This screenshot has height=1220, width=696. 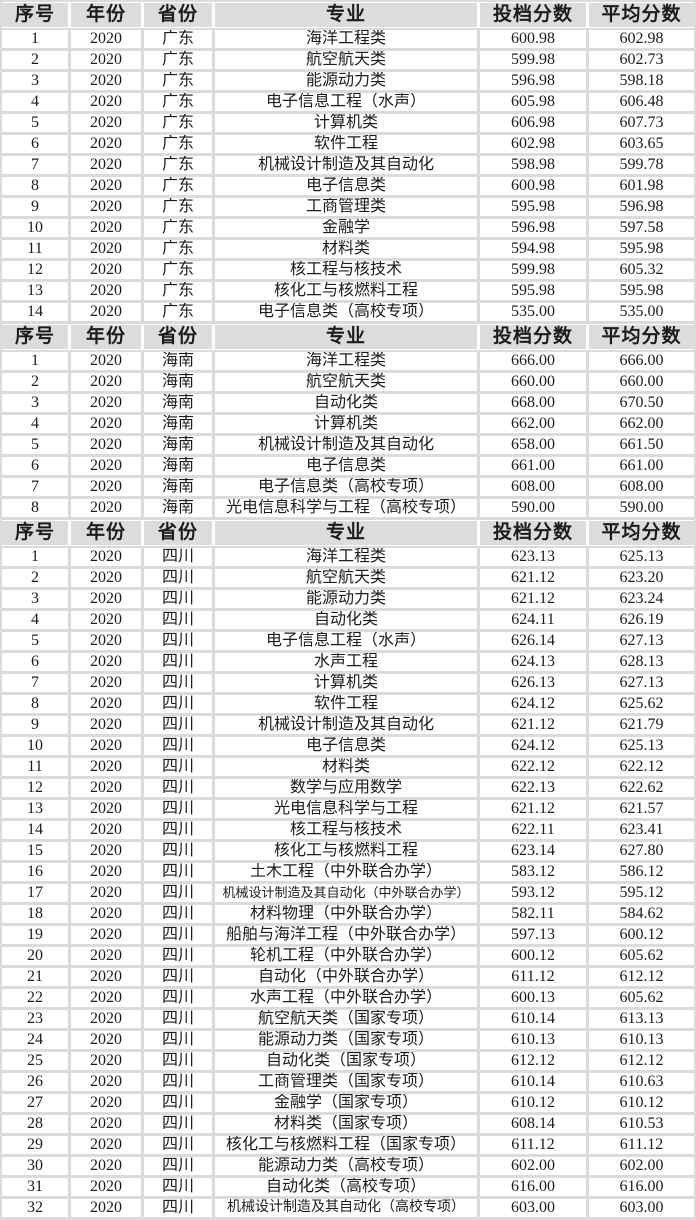 I want to click on table-row: 22 2020 四川 水声工程（中外联合办学） 600.13 605.62, so click(x=348, y=999).